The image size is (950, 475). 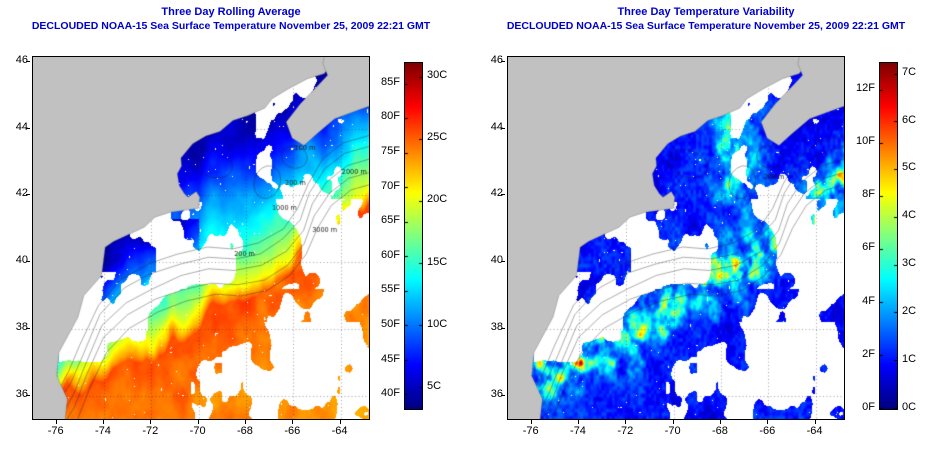 I want to click on colorbar-c-label: 25C, so click(x=437, y=137).